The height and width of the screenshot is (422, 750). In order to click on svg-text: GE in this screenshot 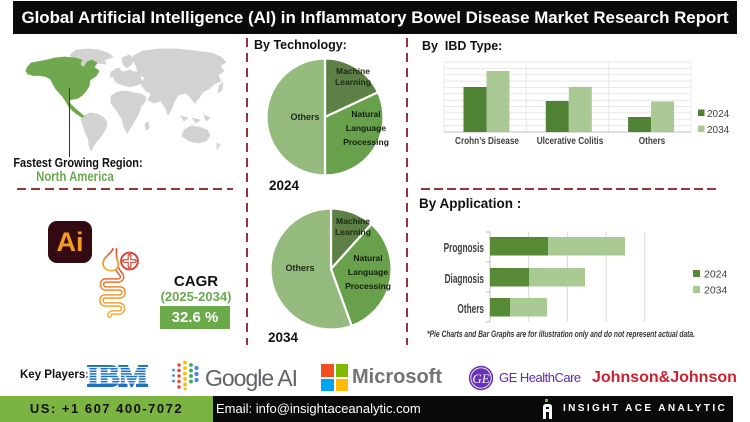, I will do `click(480, 378)`.